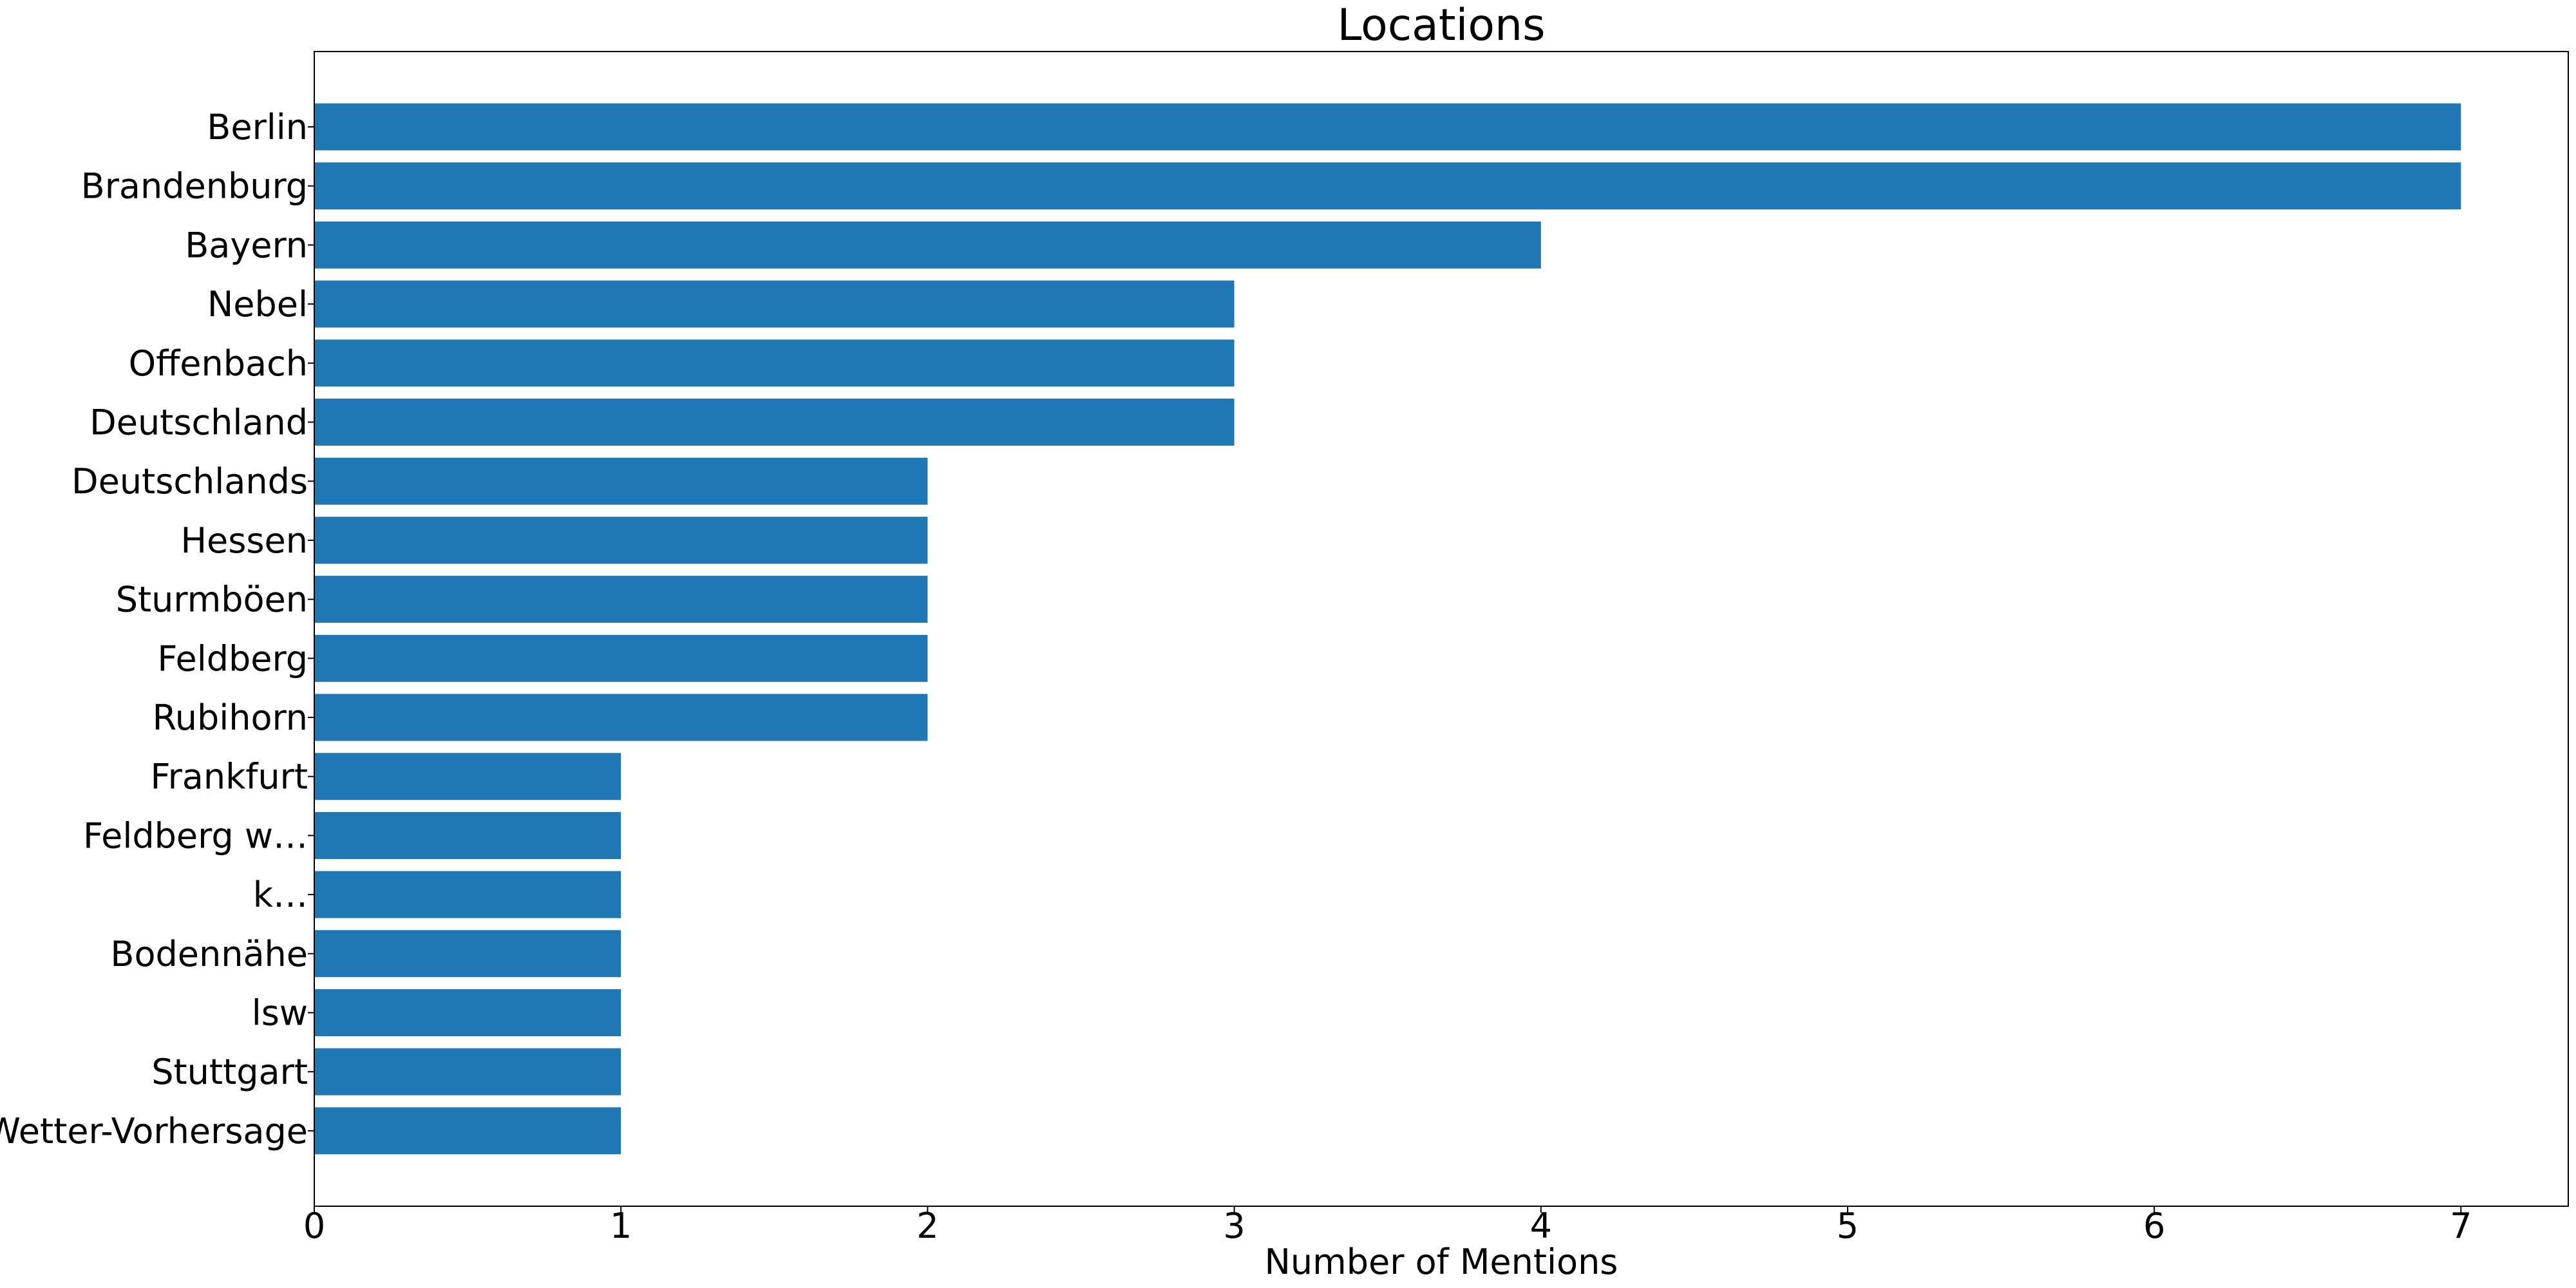 The width and height of the screenshot is (2576, 1288). I want to click on y-tick-label: Nebel, so click(257, 304).